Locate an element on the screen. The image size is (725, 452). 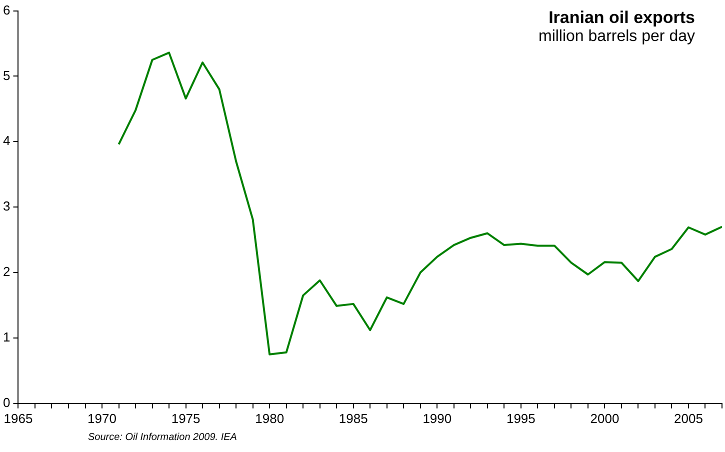
y-tick-label: 5 is located at coordinates (6, 75).